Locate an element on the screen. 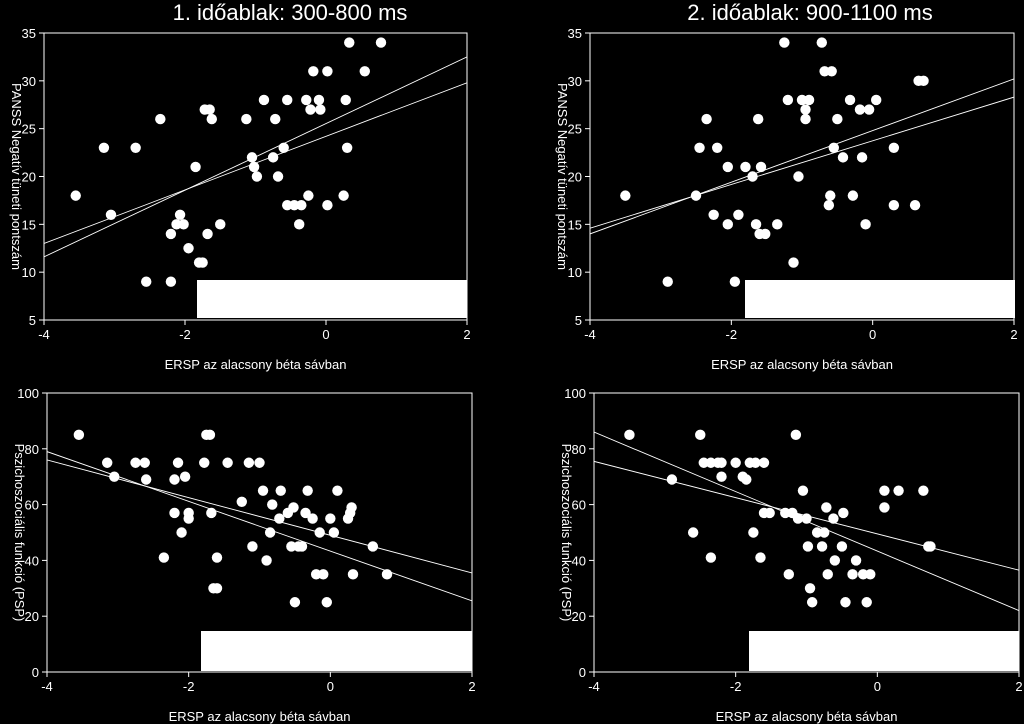 The height and width of the screenshot is (724, 1024). y-tick-label: 35 is located at coordinates (29, 33).